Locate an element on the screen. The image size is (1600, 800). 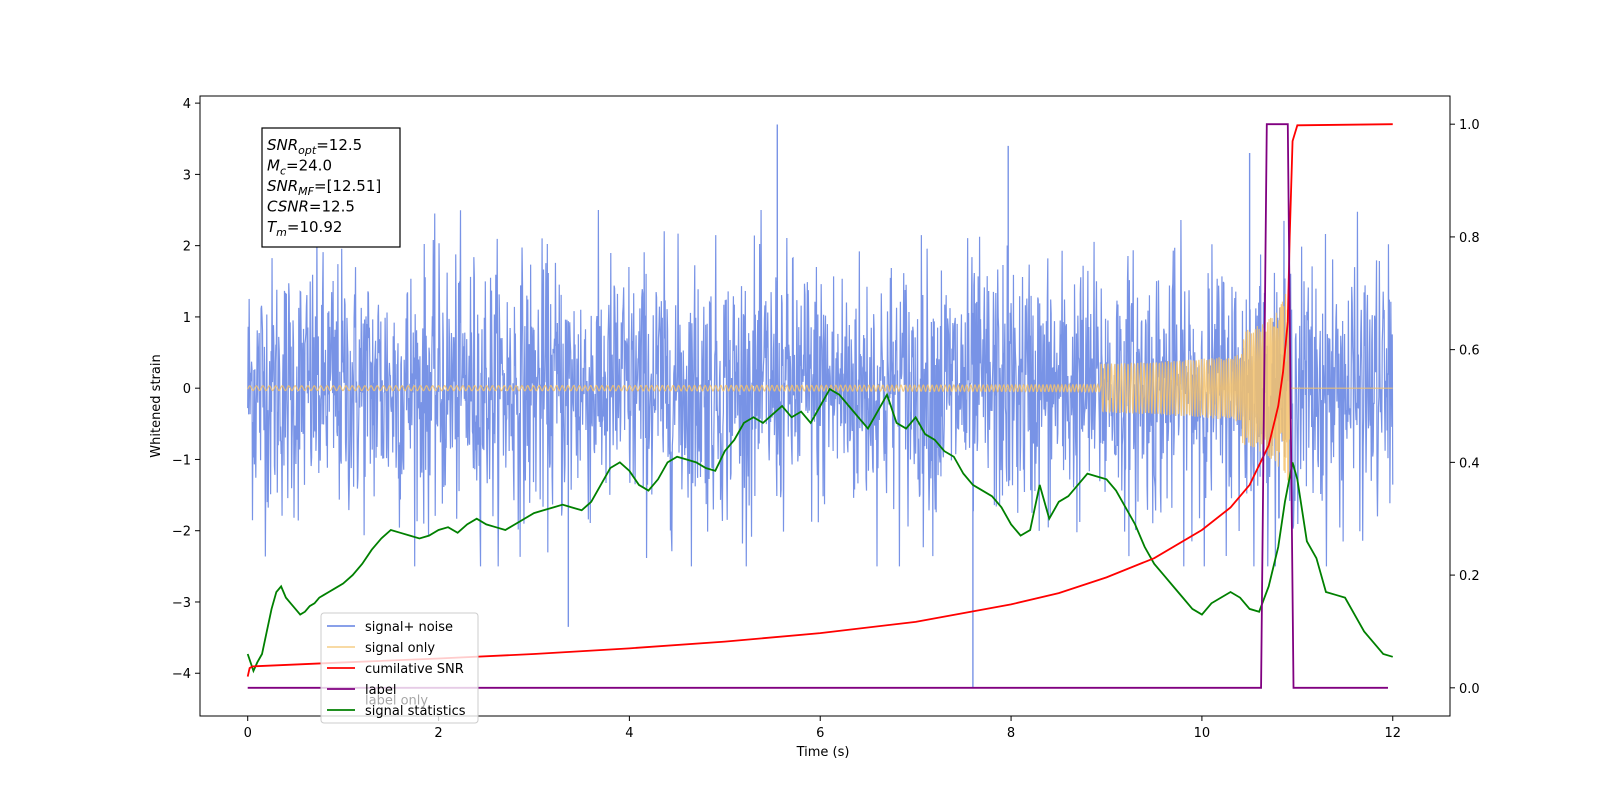
legend-entry: signal statistics is located at coordinates (415, 711).